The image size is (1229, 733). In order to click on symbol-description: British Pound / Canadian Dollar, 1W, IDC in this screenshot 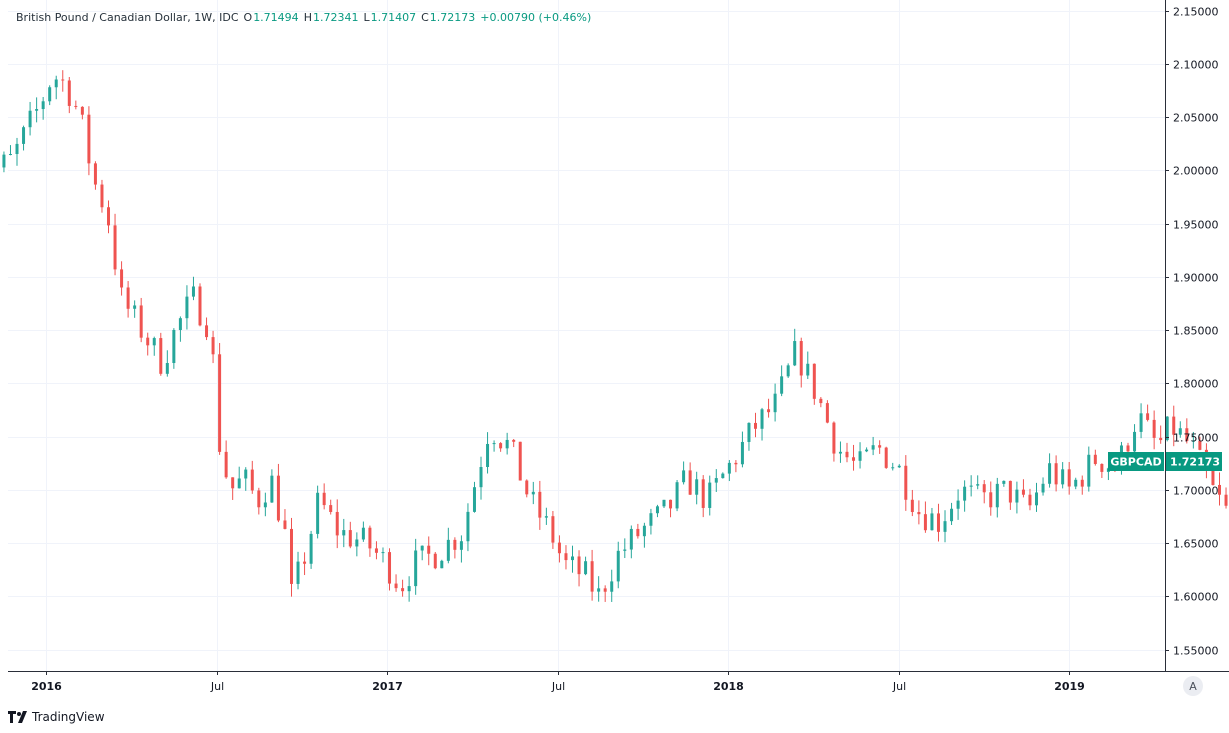, I will do `click(127, 17)`.